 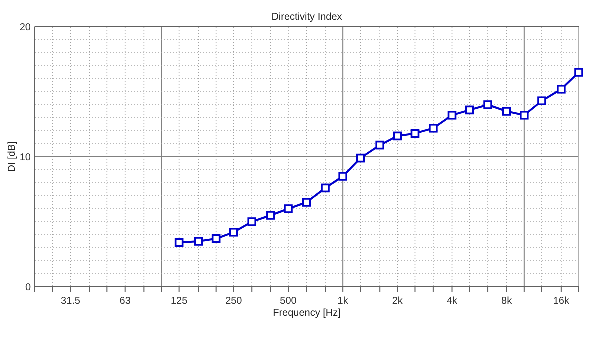 What do you see at coordinates (452, 301) in the screenshot?
I see `x-tick-label: 4k` at bounding box center [452, 301].